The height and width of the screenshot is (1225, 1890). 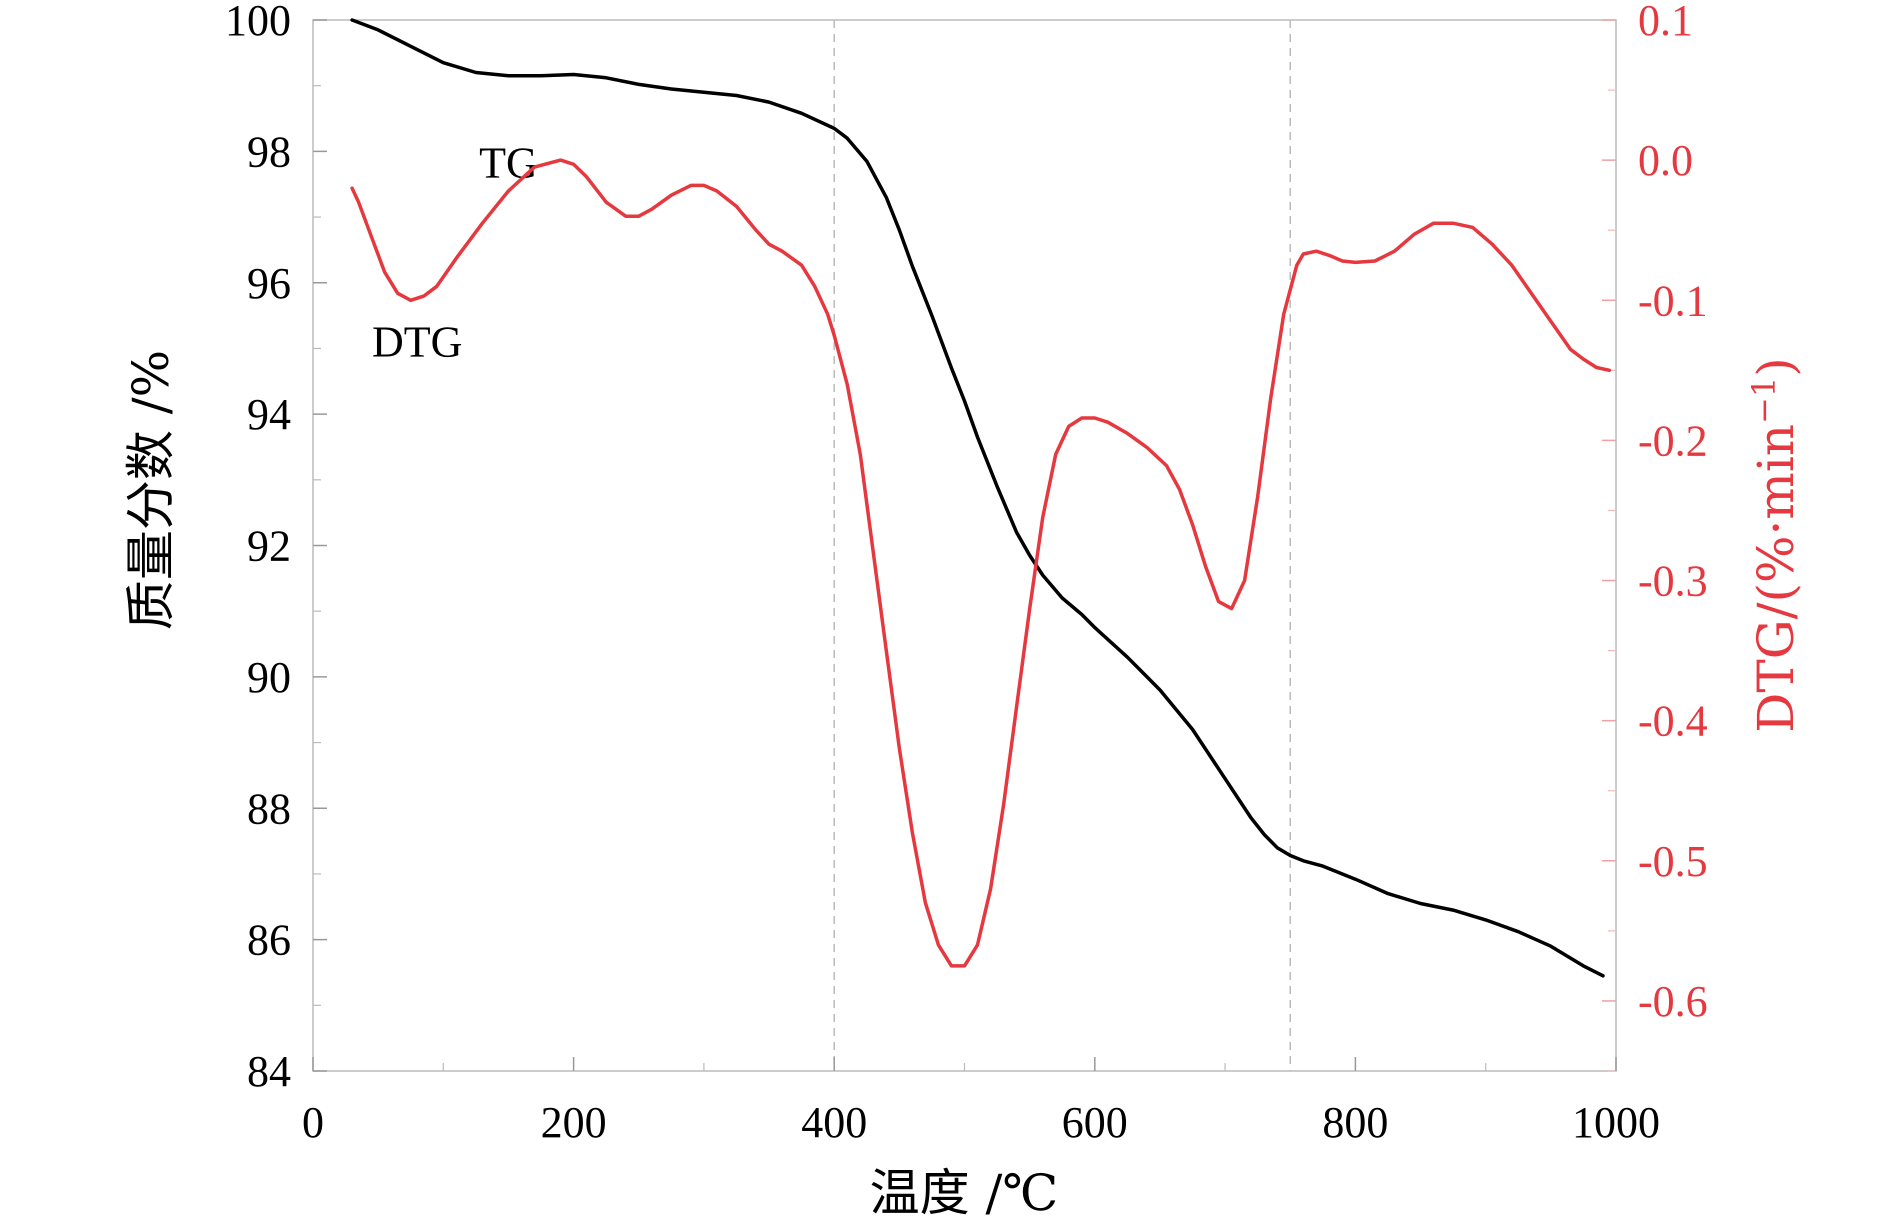 I want to click on x-tick-label: 0, so click(x=313, y=1122).